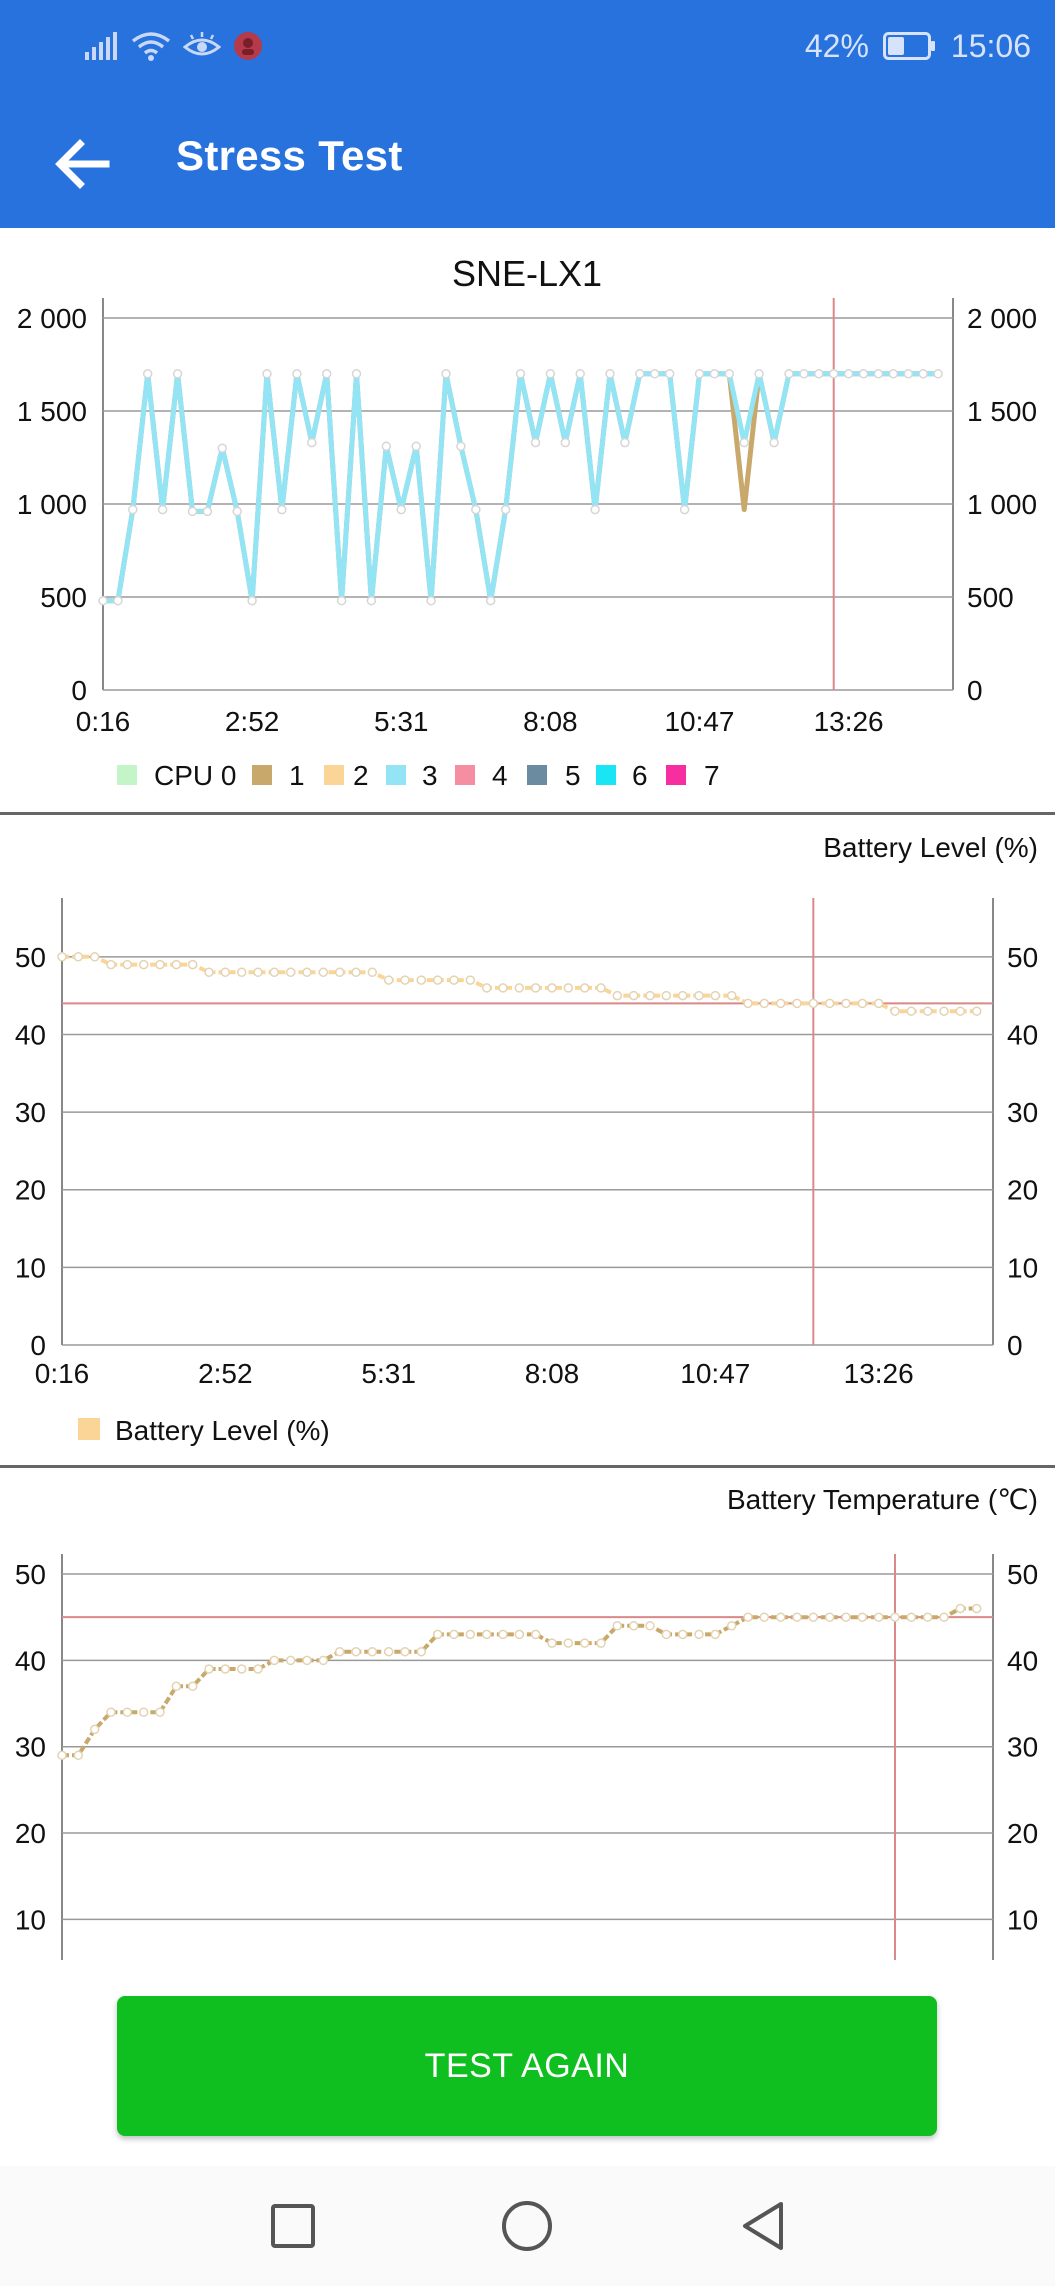  I want to click on y-tick-label-left: 20, so click(30, 1833).